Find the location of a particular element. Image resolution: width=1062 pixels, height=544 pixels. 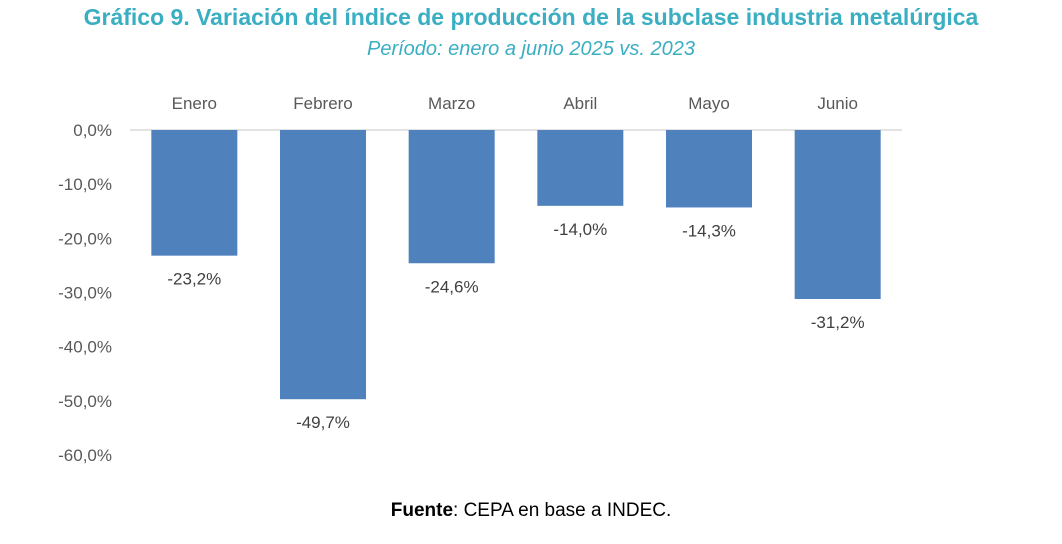

data-label: -24,6% is located at coordinates (452, 286).